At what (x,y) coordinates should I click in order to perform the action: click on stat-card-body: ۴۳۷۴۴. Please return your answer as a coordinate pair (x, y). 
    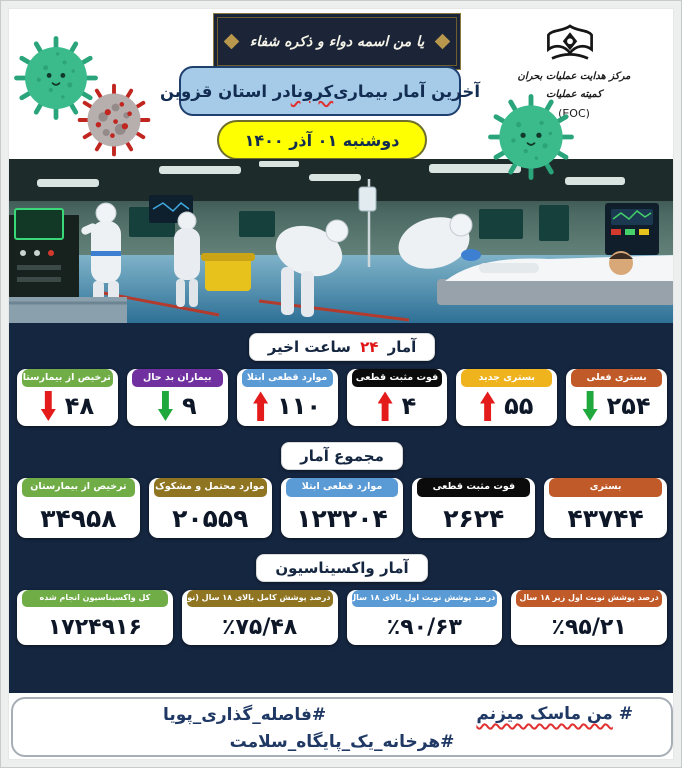
    Looking at the image, I should click on (605, 516).